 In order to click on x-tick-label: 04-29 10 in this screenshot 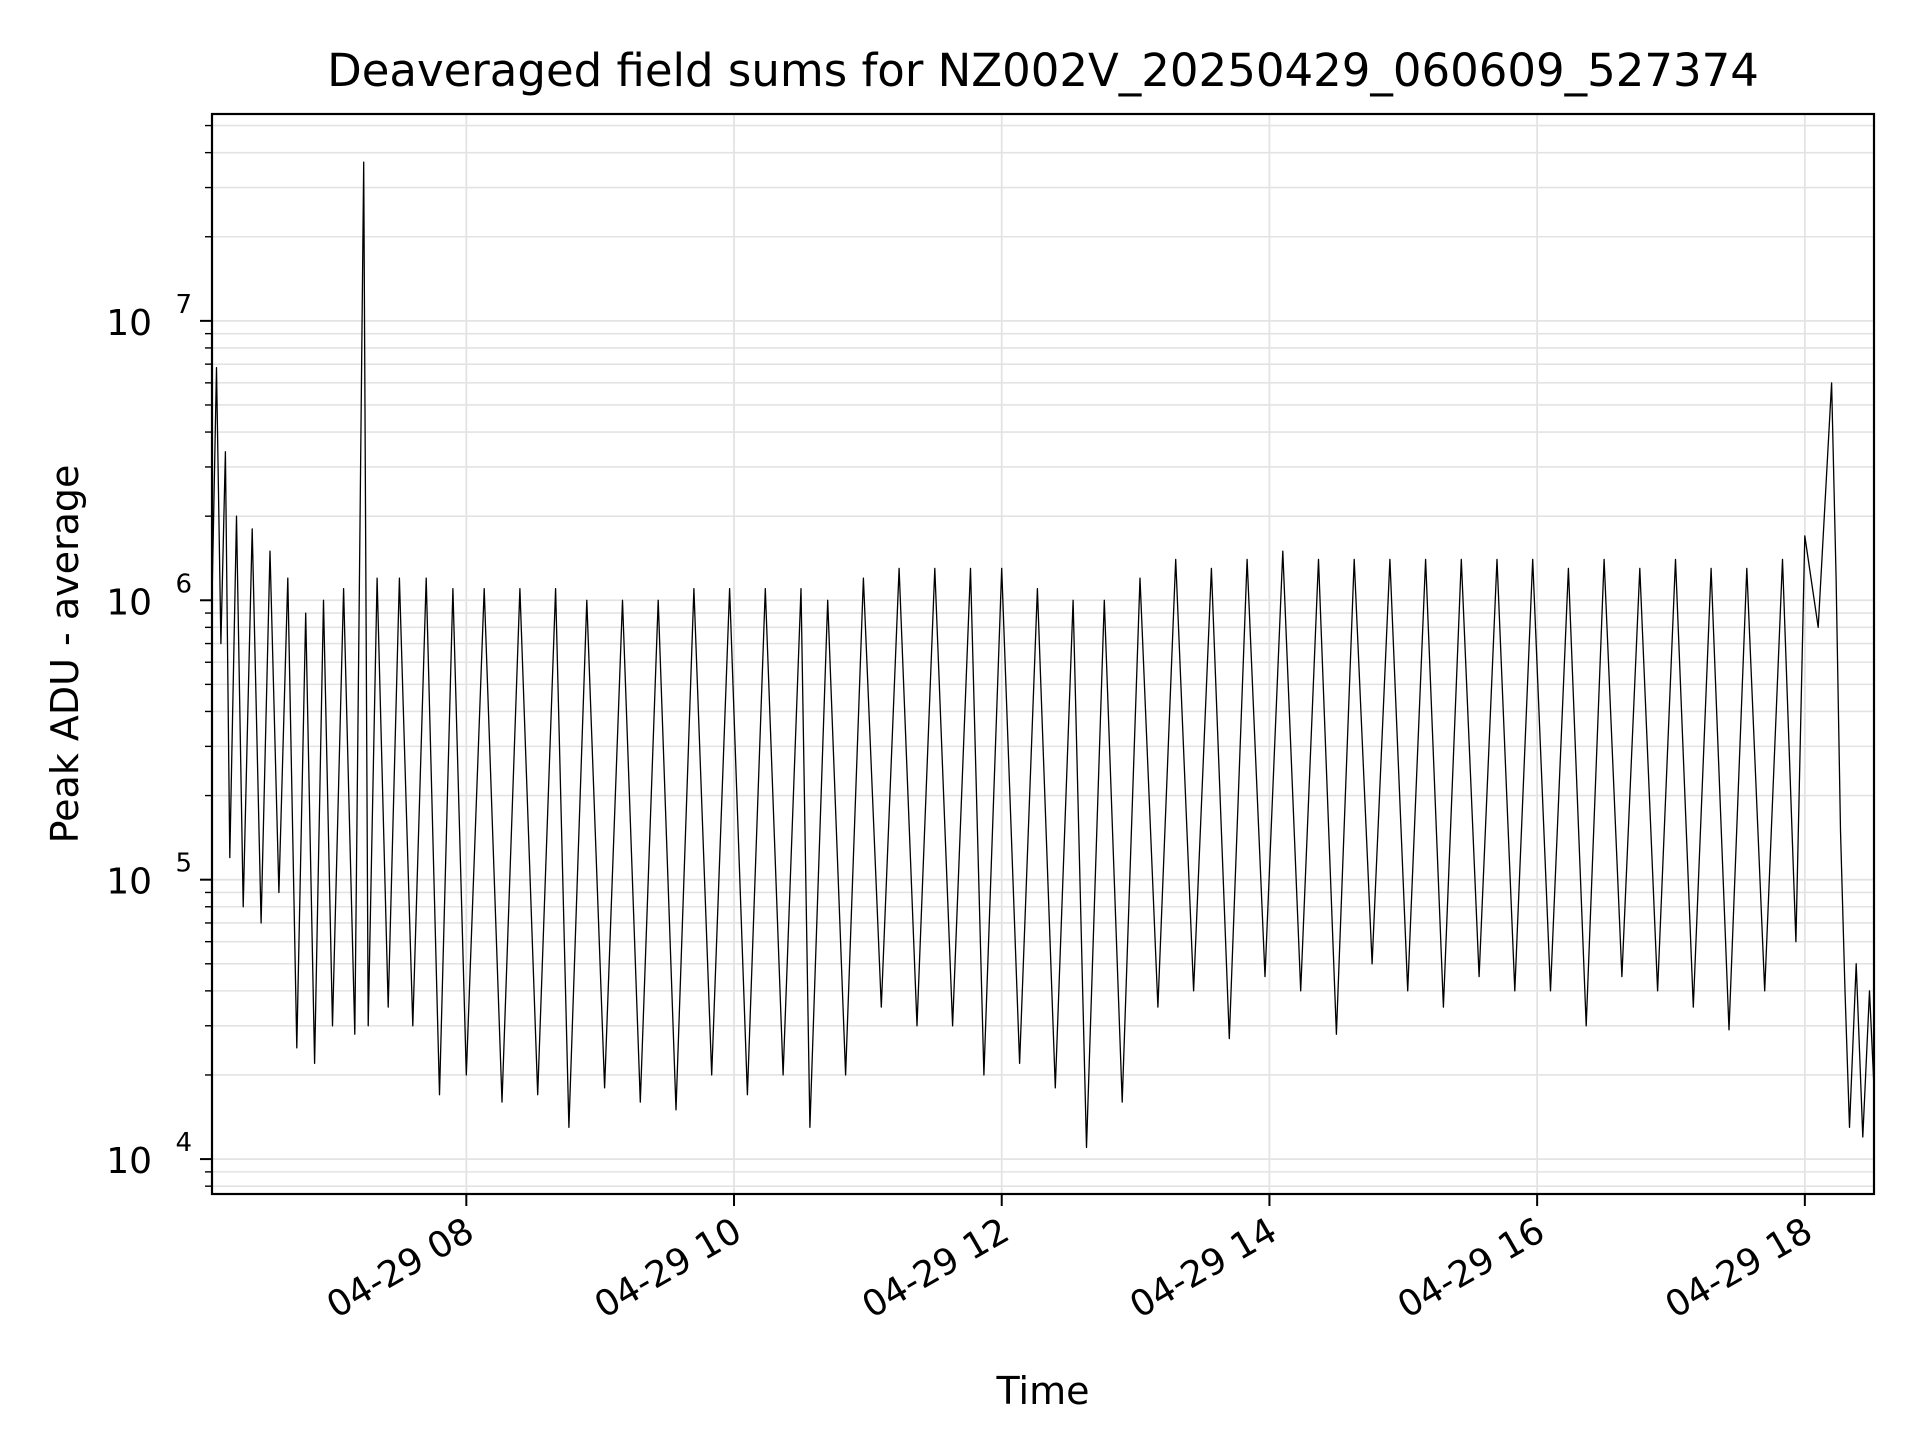, I will do `click(668, 1268)`.